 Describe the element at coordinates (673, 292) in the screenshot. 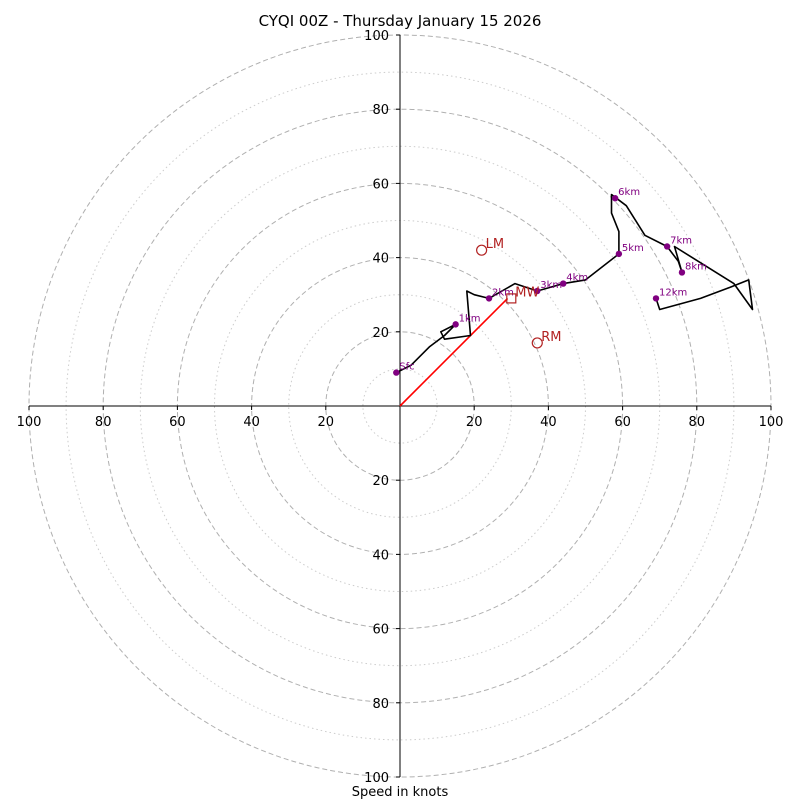

I see `height-marker-label: 12km` at that location.